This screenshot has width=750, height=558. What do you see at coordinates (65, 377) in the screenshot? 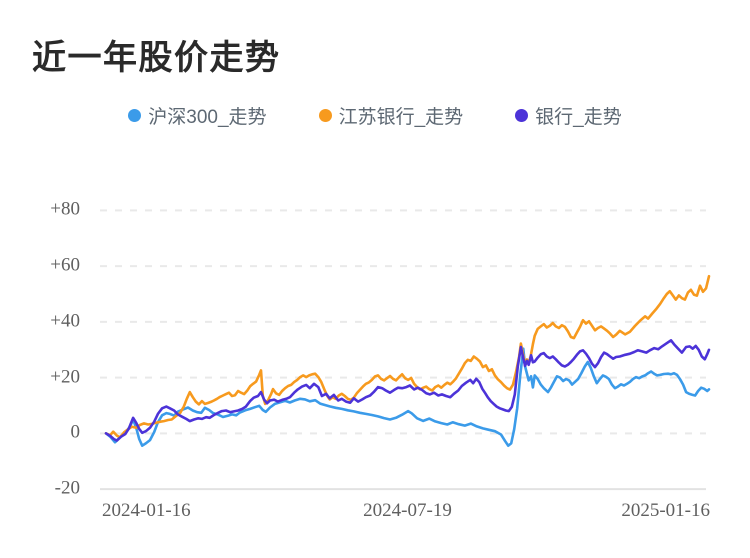
I see `y-tick-label: +20` at bounding box center [65, 377].